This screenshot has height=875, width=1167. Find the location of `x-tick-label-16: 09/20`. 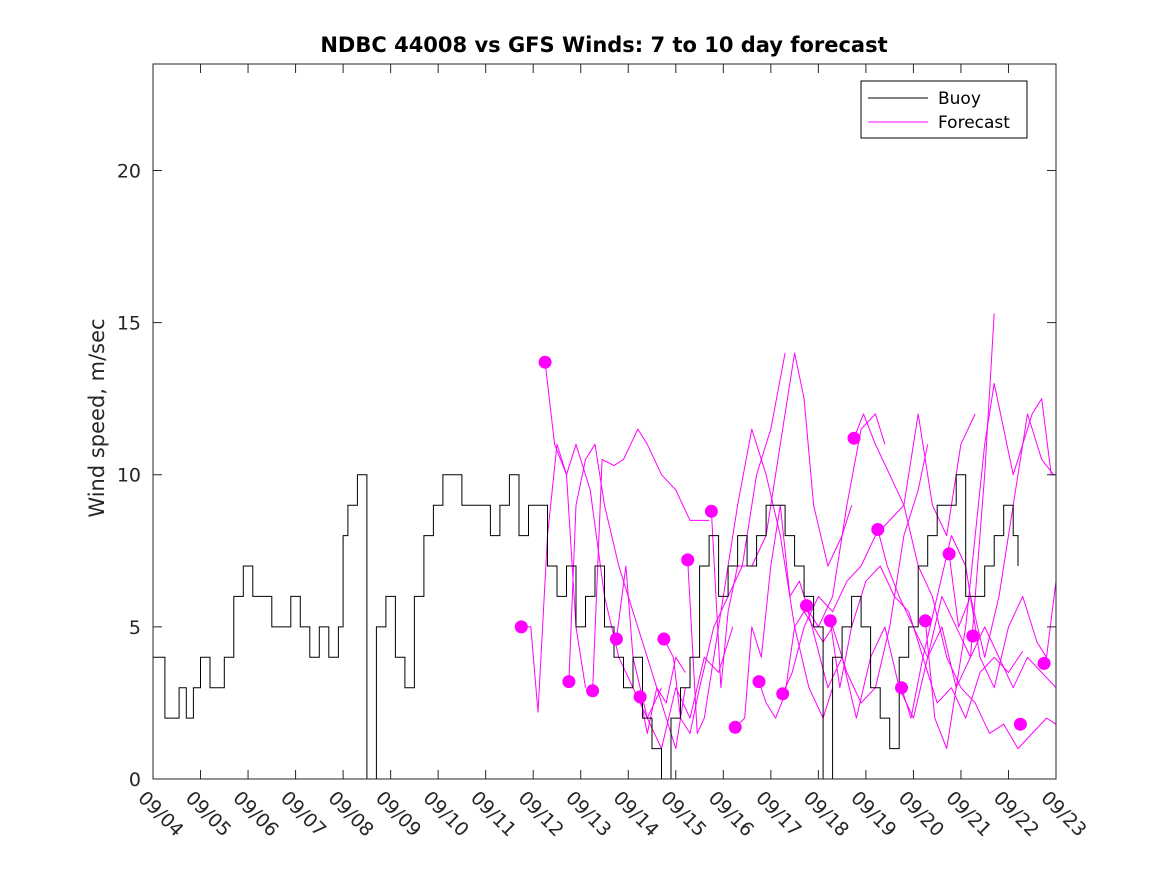

x-tick-label-16: 09/20 is located at coordinates (921, 814).